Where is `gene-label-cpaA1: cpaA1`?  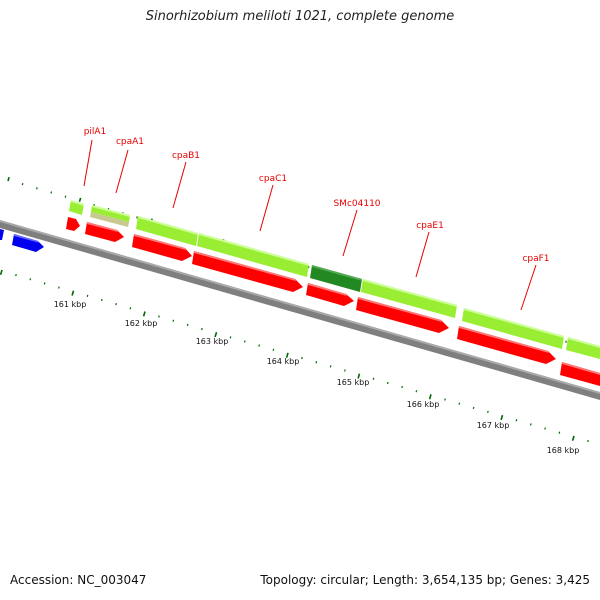 gene-label-cpaA1: cpaA1 is located at coordinates (130, 142).